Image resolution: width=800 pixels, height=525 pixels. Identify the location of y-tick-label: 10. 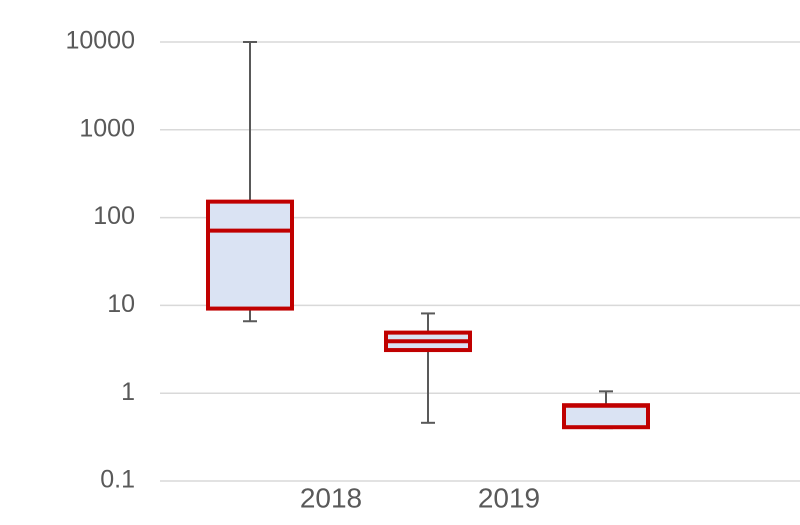
(121, 304).